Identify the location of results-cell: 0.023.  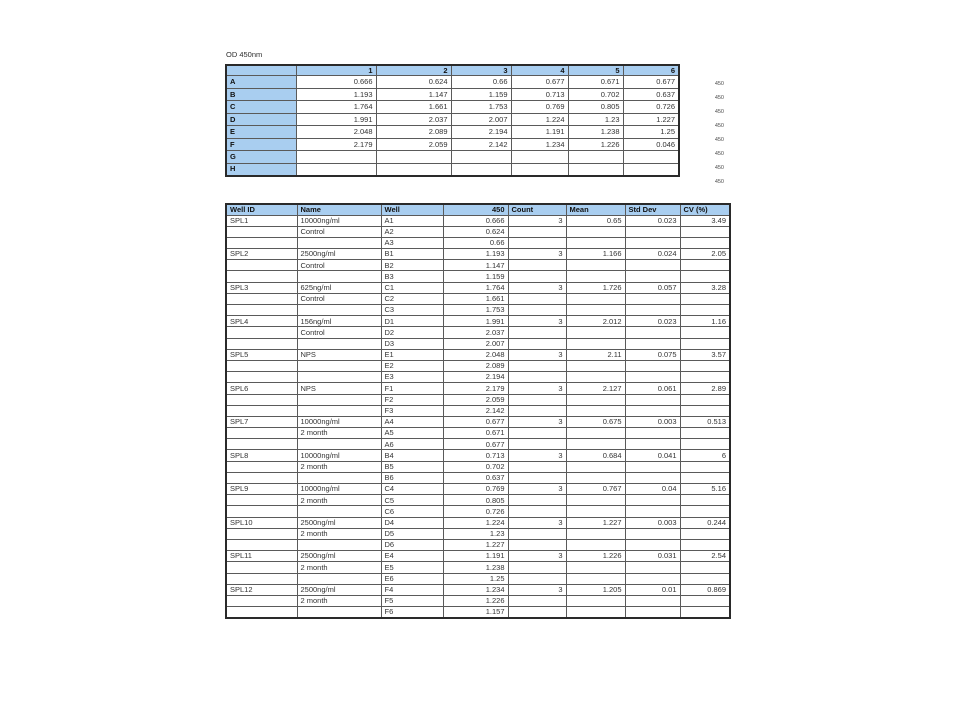
(652, 321).